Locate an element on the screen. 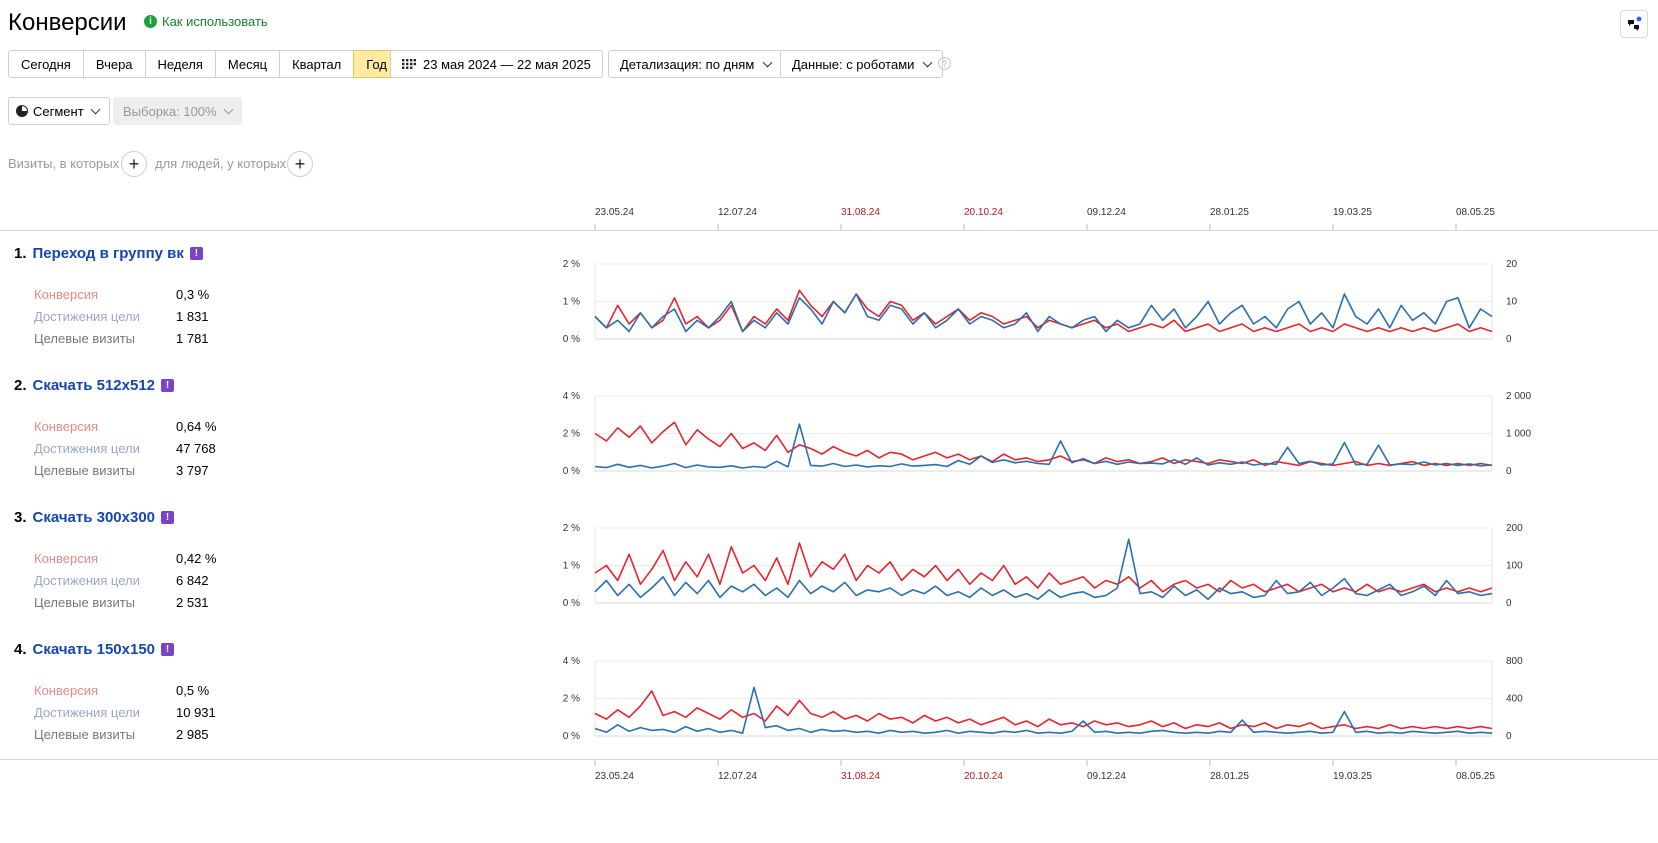 This screenshot has width=1658, height=843. table-top-divider is located at coordinates (829, 230).